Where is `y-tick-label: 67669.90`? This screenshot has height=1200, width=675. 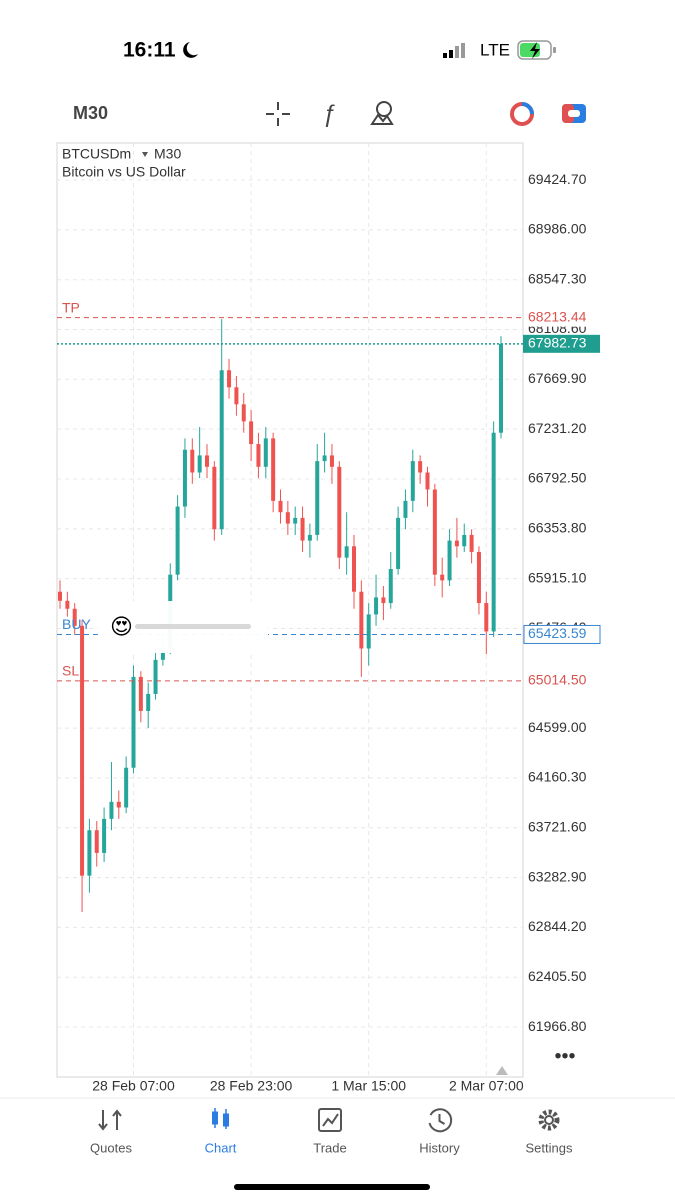 y-tick-label: 67669.90 is located at coordinates (557, 378).